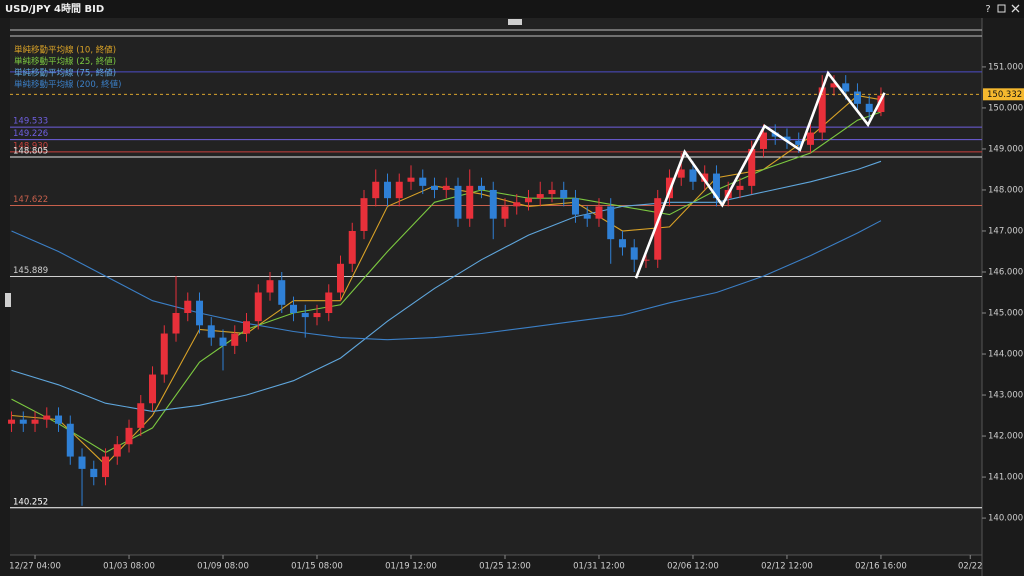 Image resolution: width=1024 pixels, height=576 pixels. What do you see at coordinates (411, 567) in the screenshot?
I see `x-tick-label: 01/19 12:00` at bounding box center [411, 567].